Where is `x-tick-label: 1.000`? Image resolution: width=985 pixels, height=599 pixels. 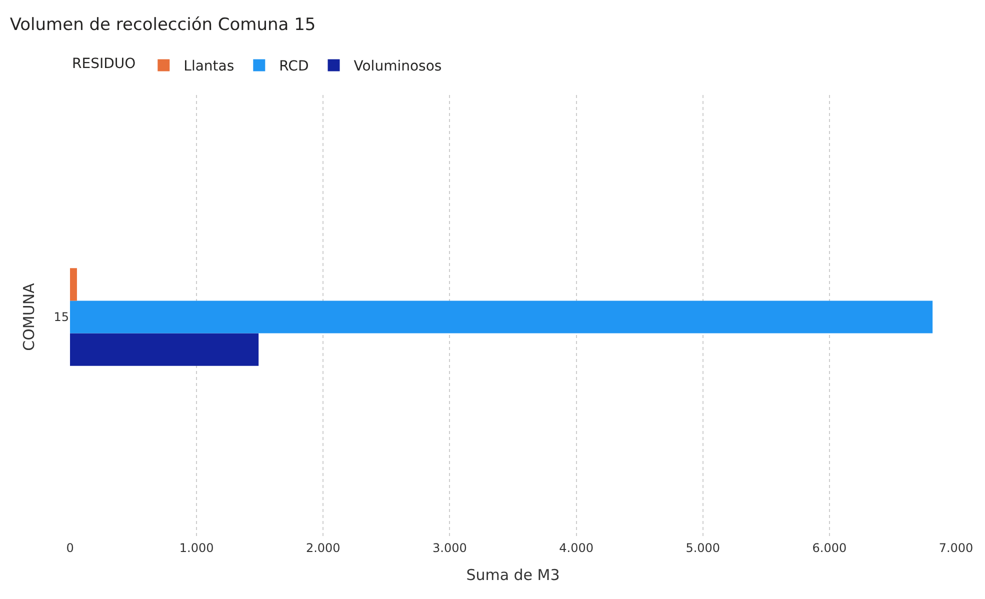 x-tick-label: 1.000 is located at coordinates (196, 548).